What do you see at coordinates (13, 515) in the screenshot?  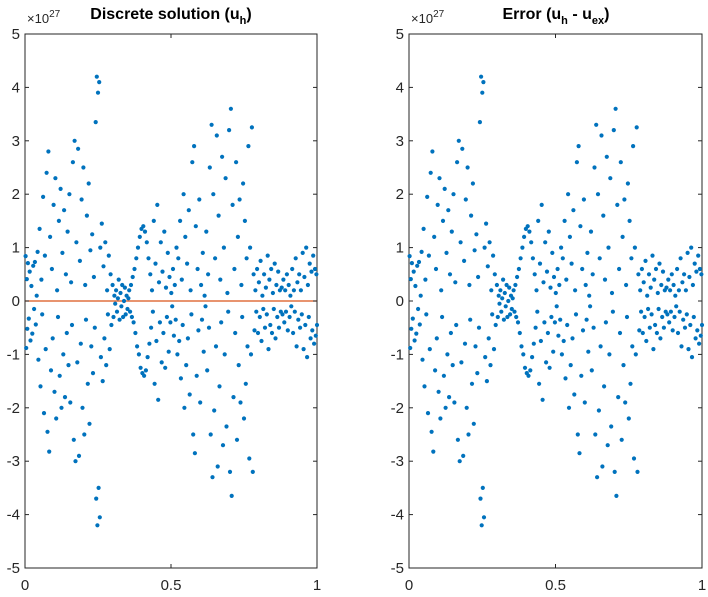 I see `y-tick-label: -4` at bounding box center [13, 515].